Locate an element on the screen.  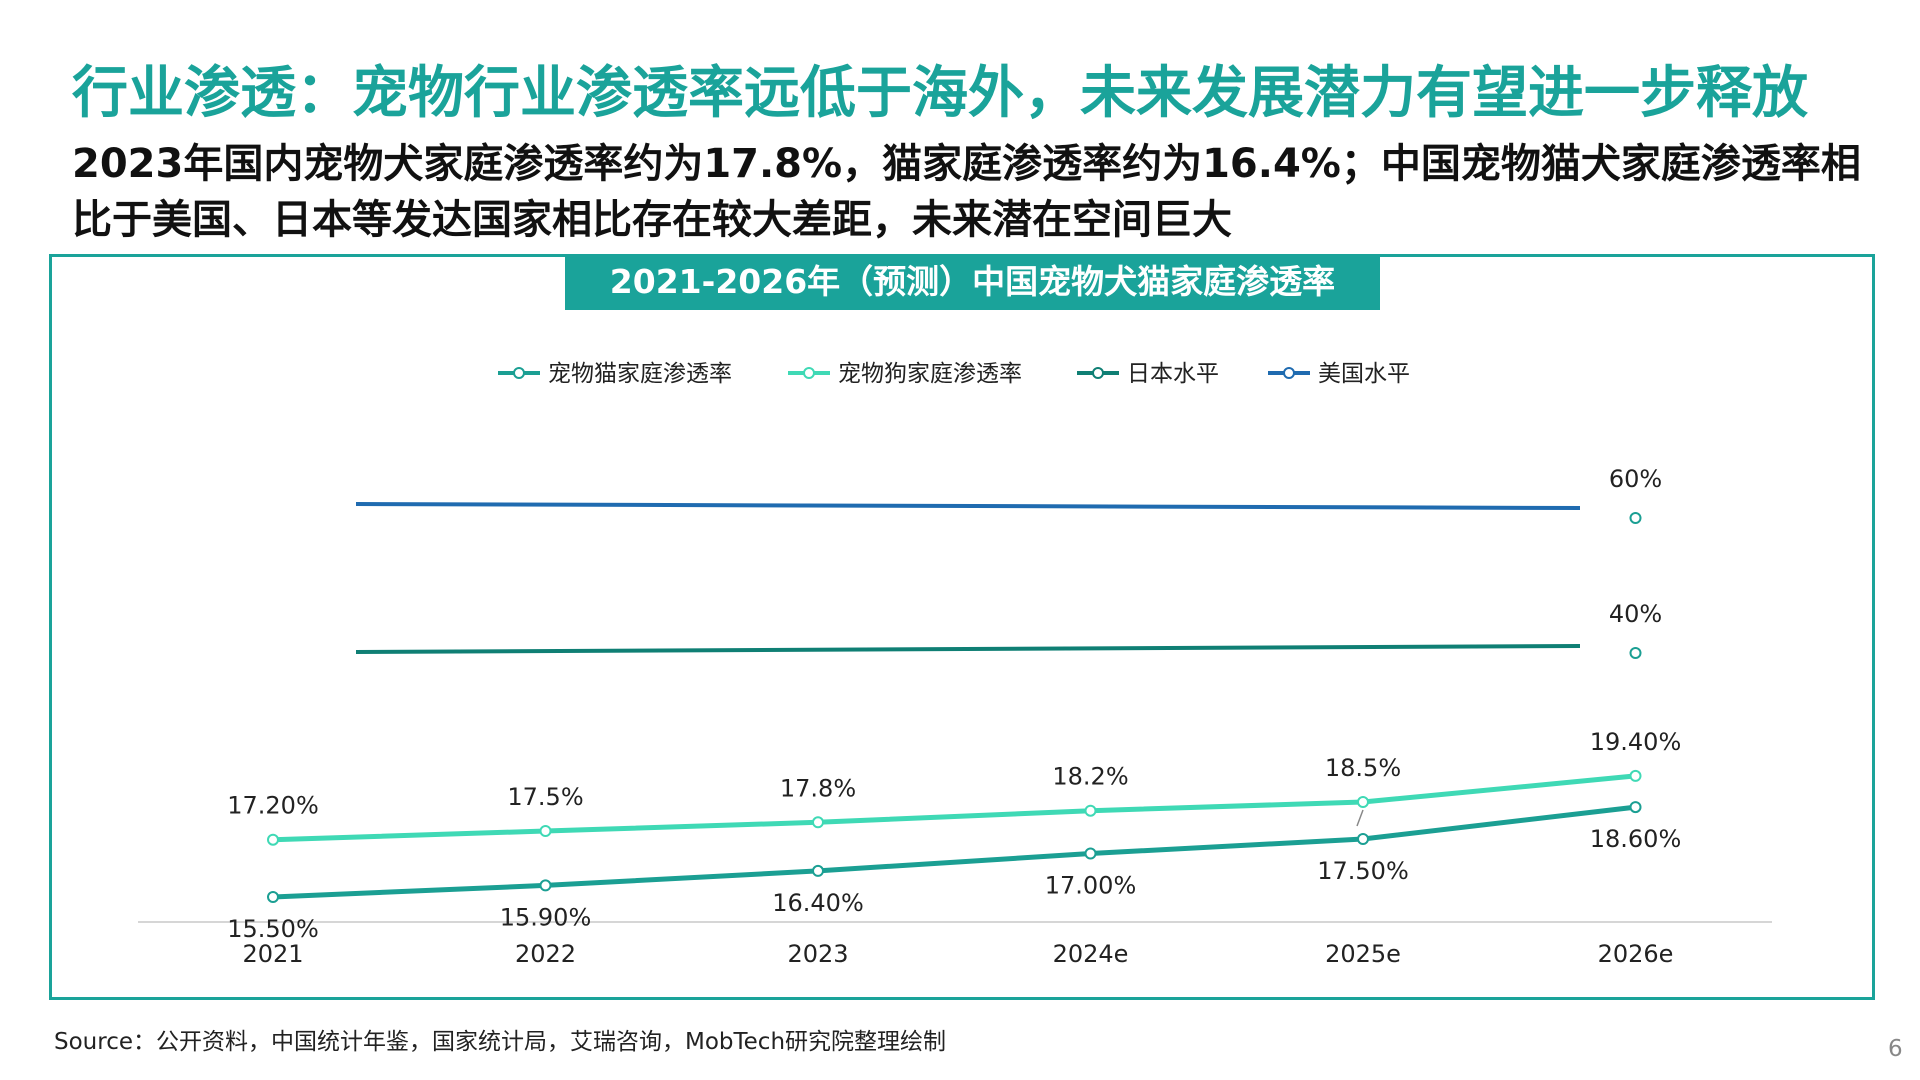
data-label: 19.40% is located at coordinates (1636, 742).